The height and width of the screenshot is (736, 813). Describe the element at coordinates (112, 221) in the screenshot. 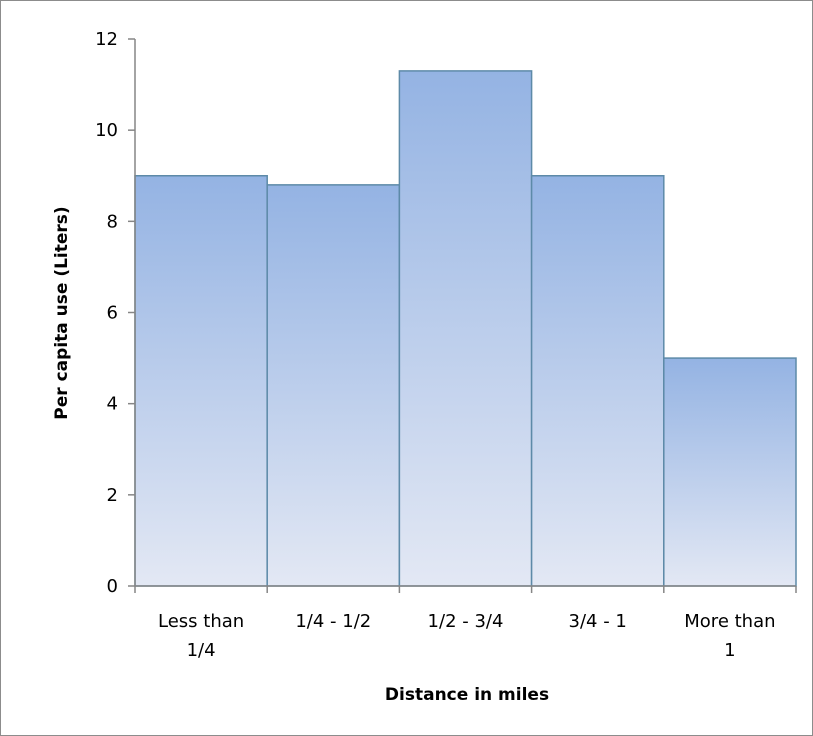

I see `y-tick-label-4: 8` at that location.